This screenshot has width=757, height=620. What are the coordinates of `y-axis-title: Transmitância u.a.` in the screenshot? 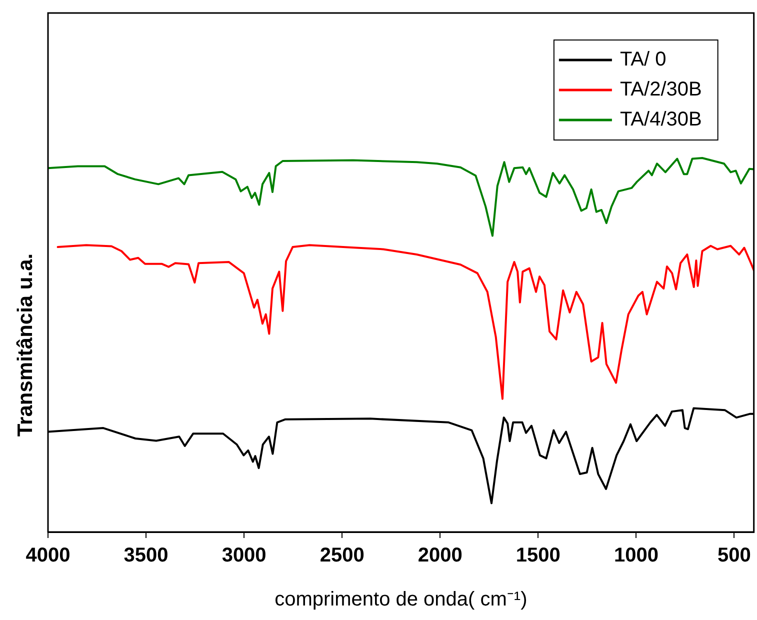 It's located at (25, 345).